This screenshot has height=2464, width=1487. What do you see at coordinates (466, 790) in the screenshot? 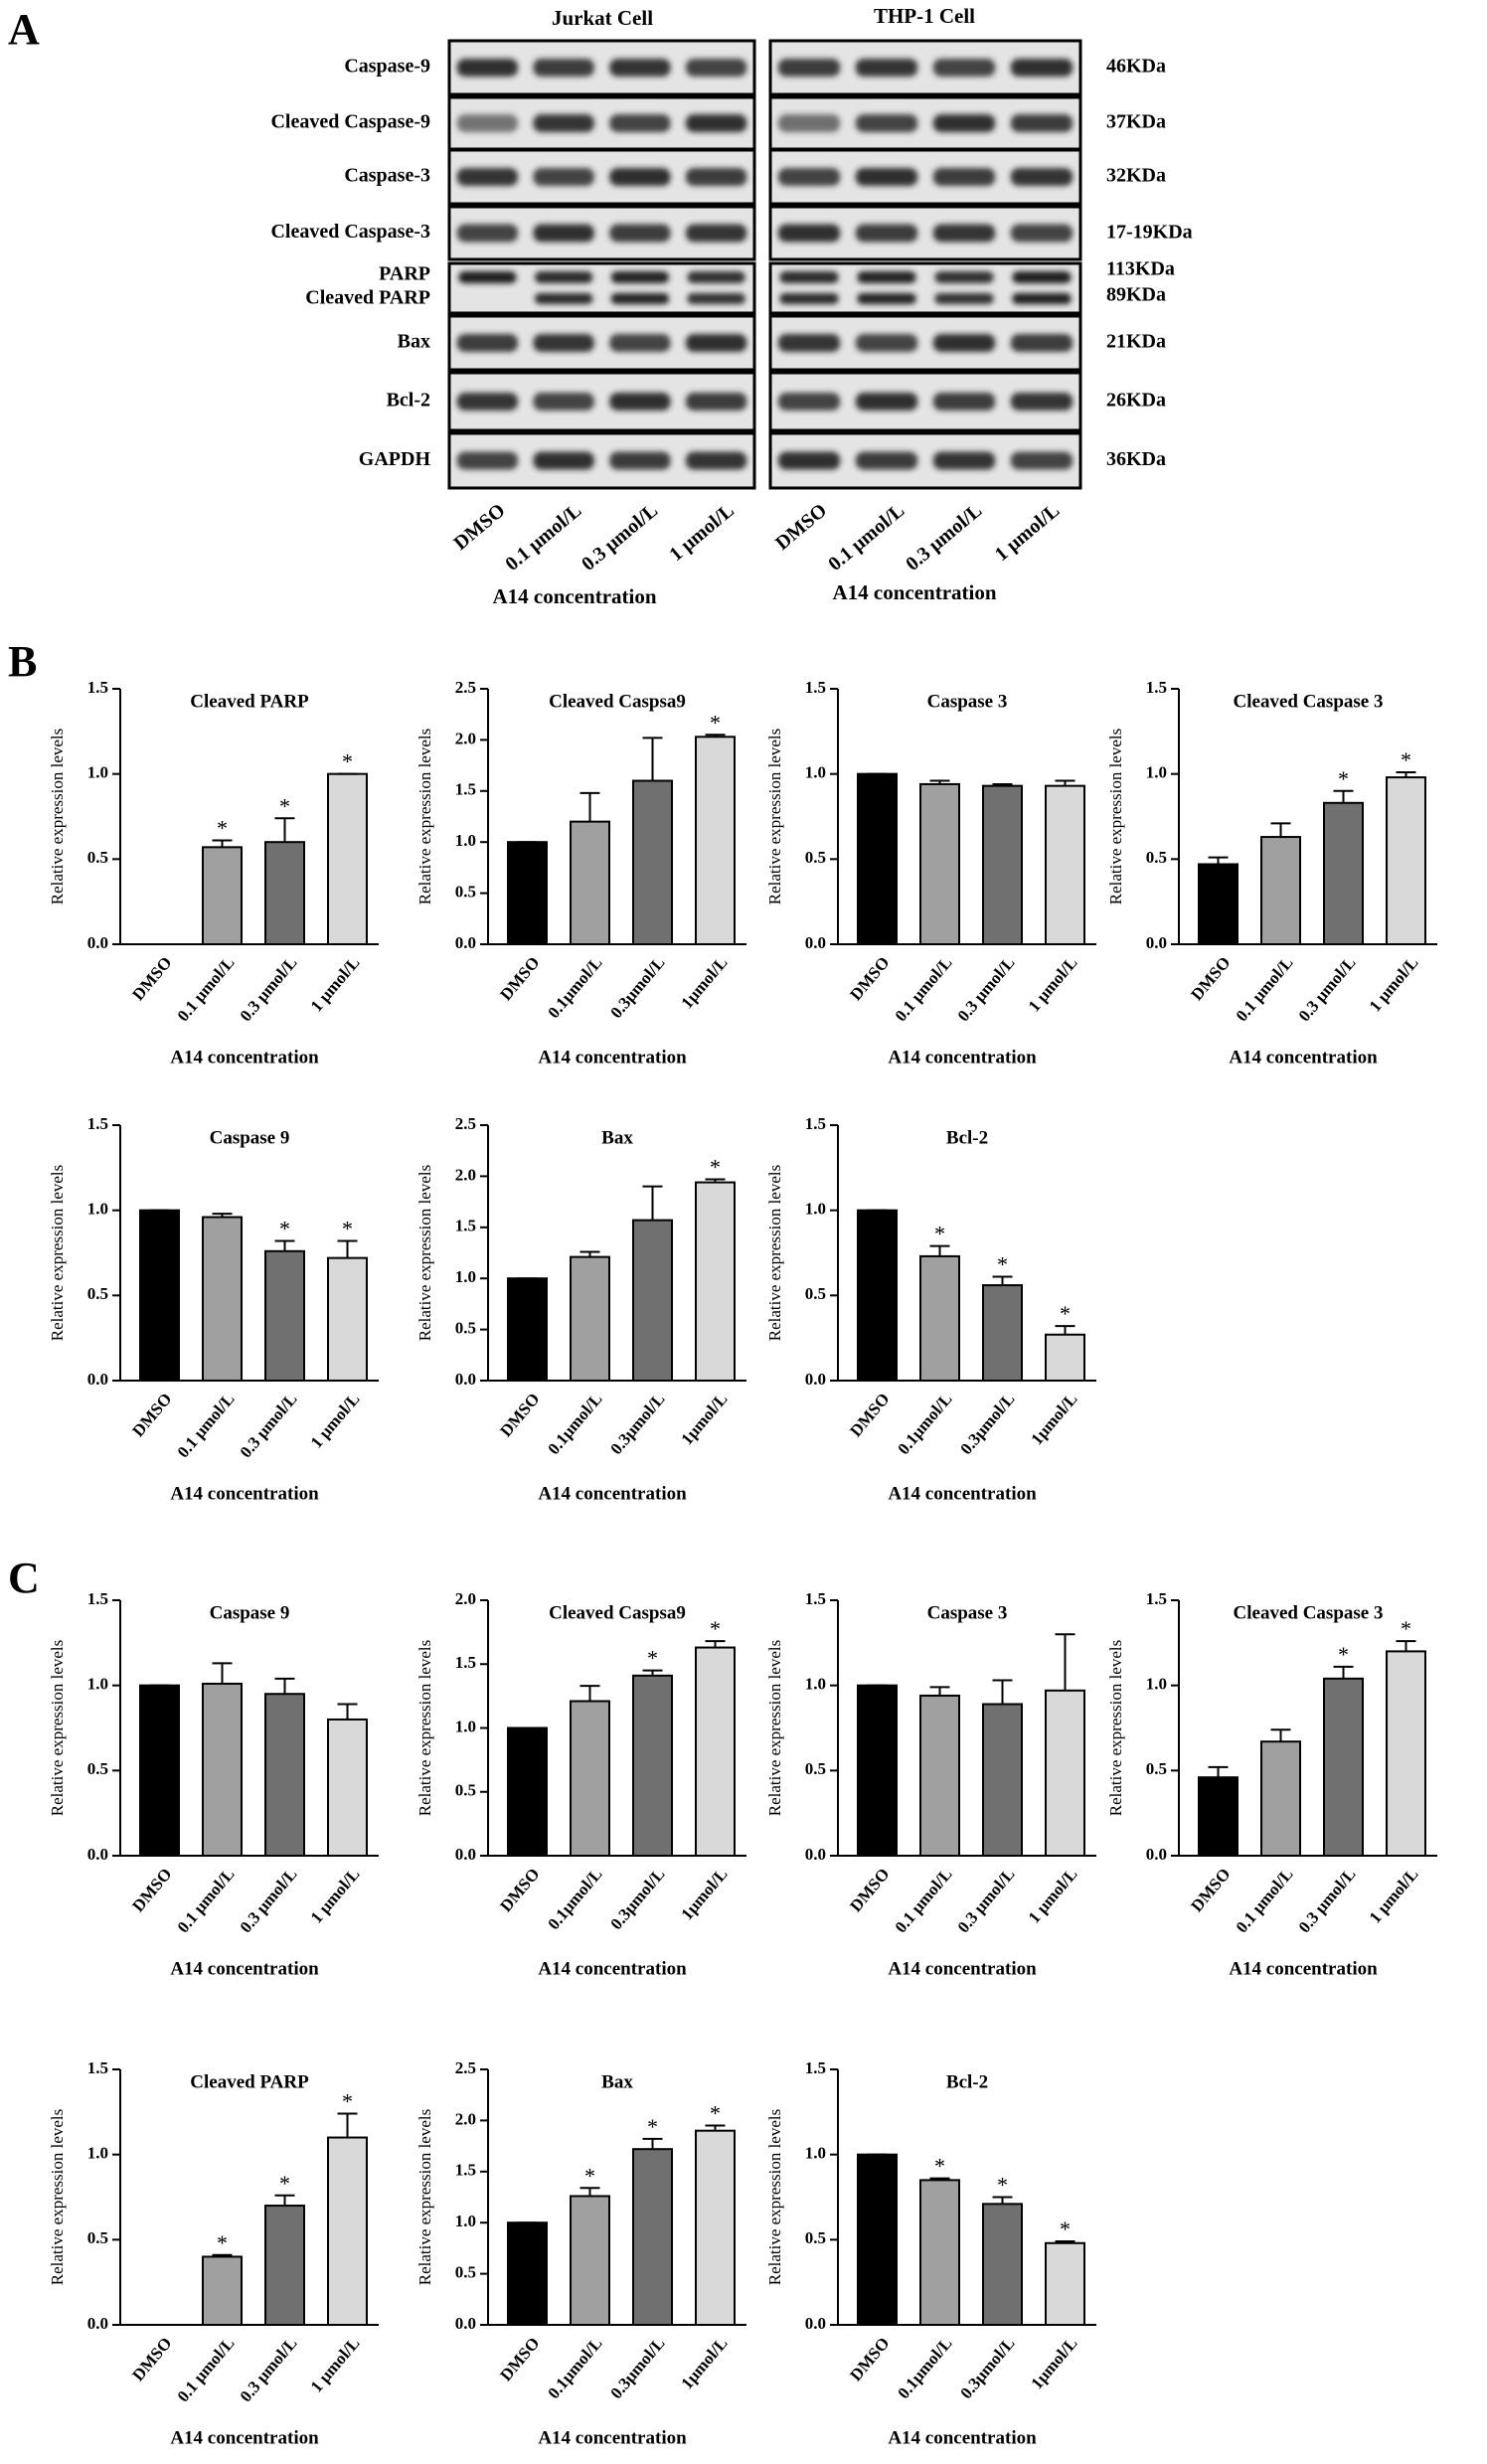
I see `y-tick-label: 1.5` at bounding box center [466, 790].